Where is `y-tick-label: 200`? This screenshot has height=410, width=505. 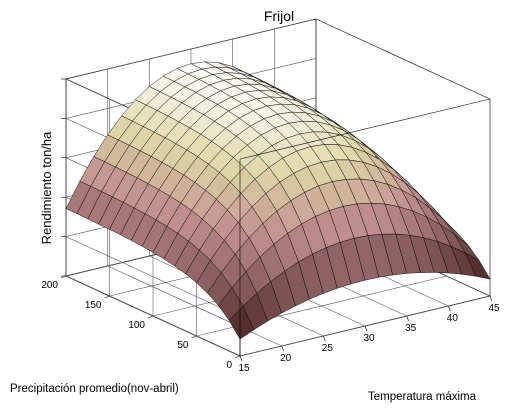 y-tick-label: 200 is located at coordinates (49, 285).